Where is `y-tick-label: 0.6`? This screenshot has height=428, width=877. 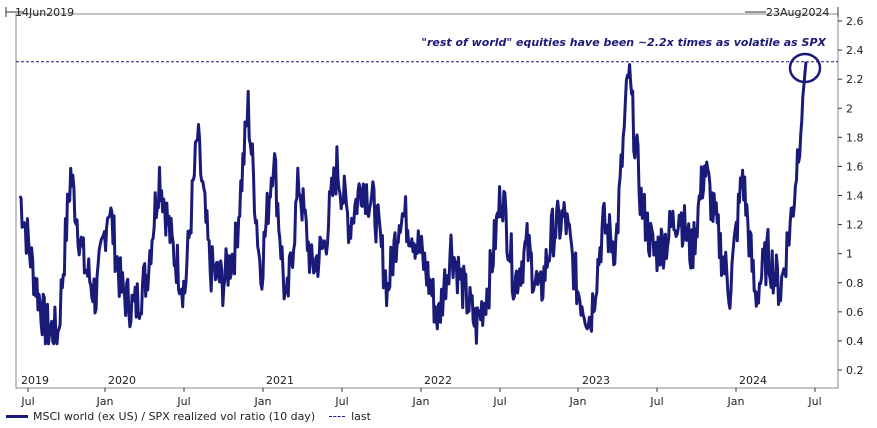 y-tick-label: 0.6 is located at coordinates (855, 312).